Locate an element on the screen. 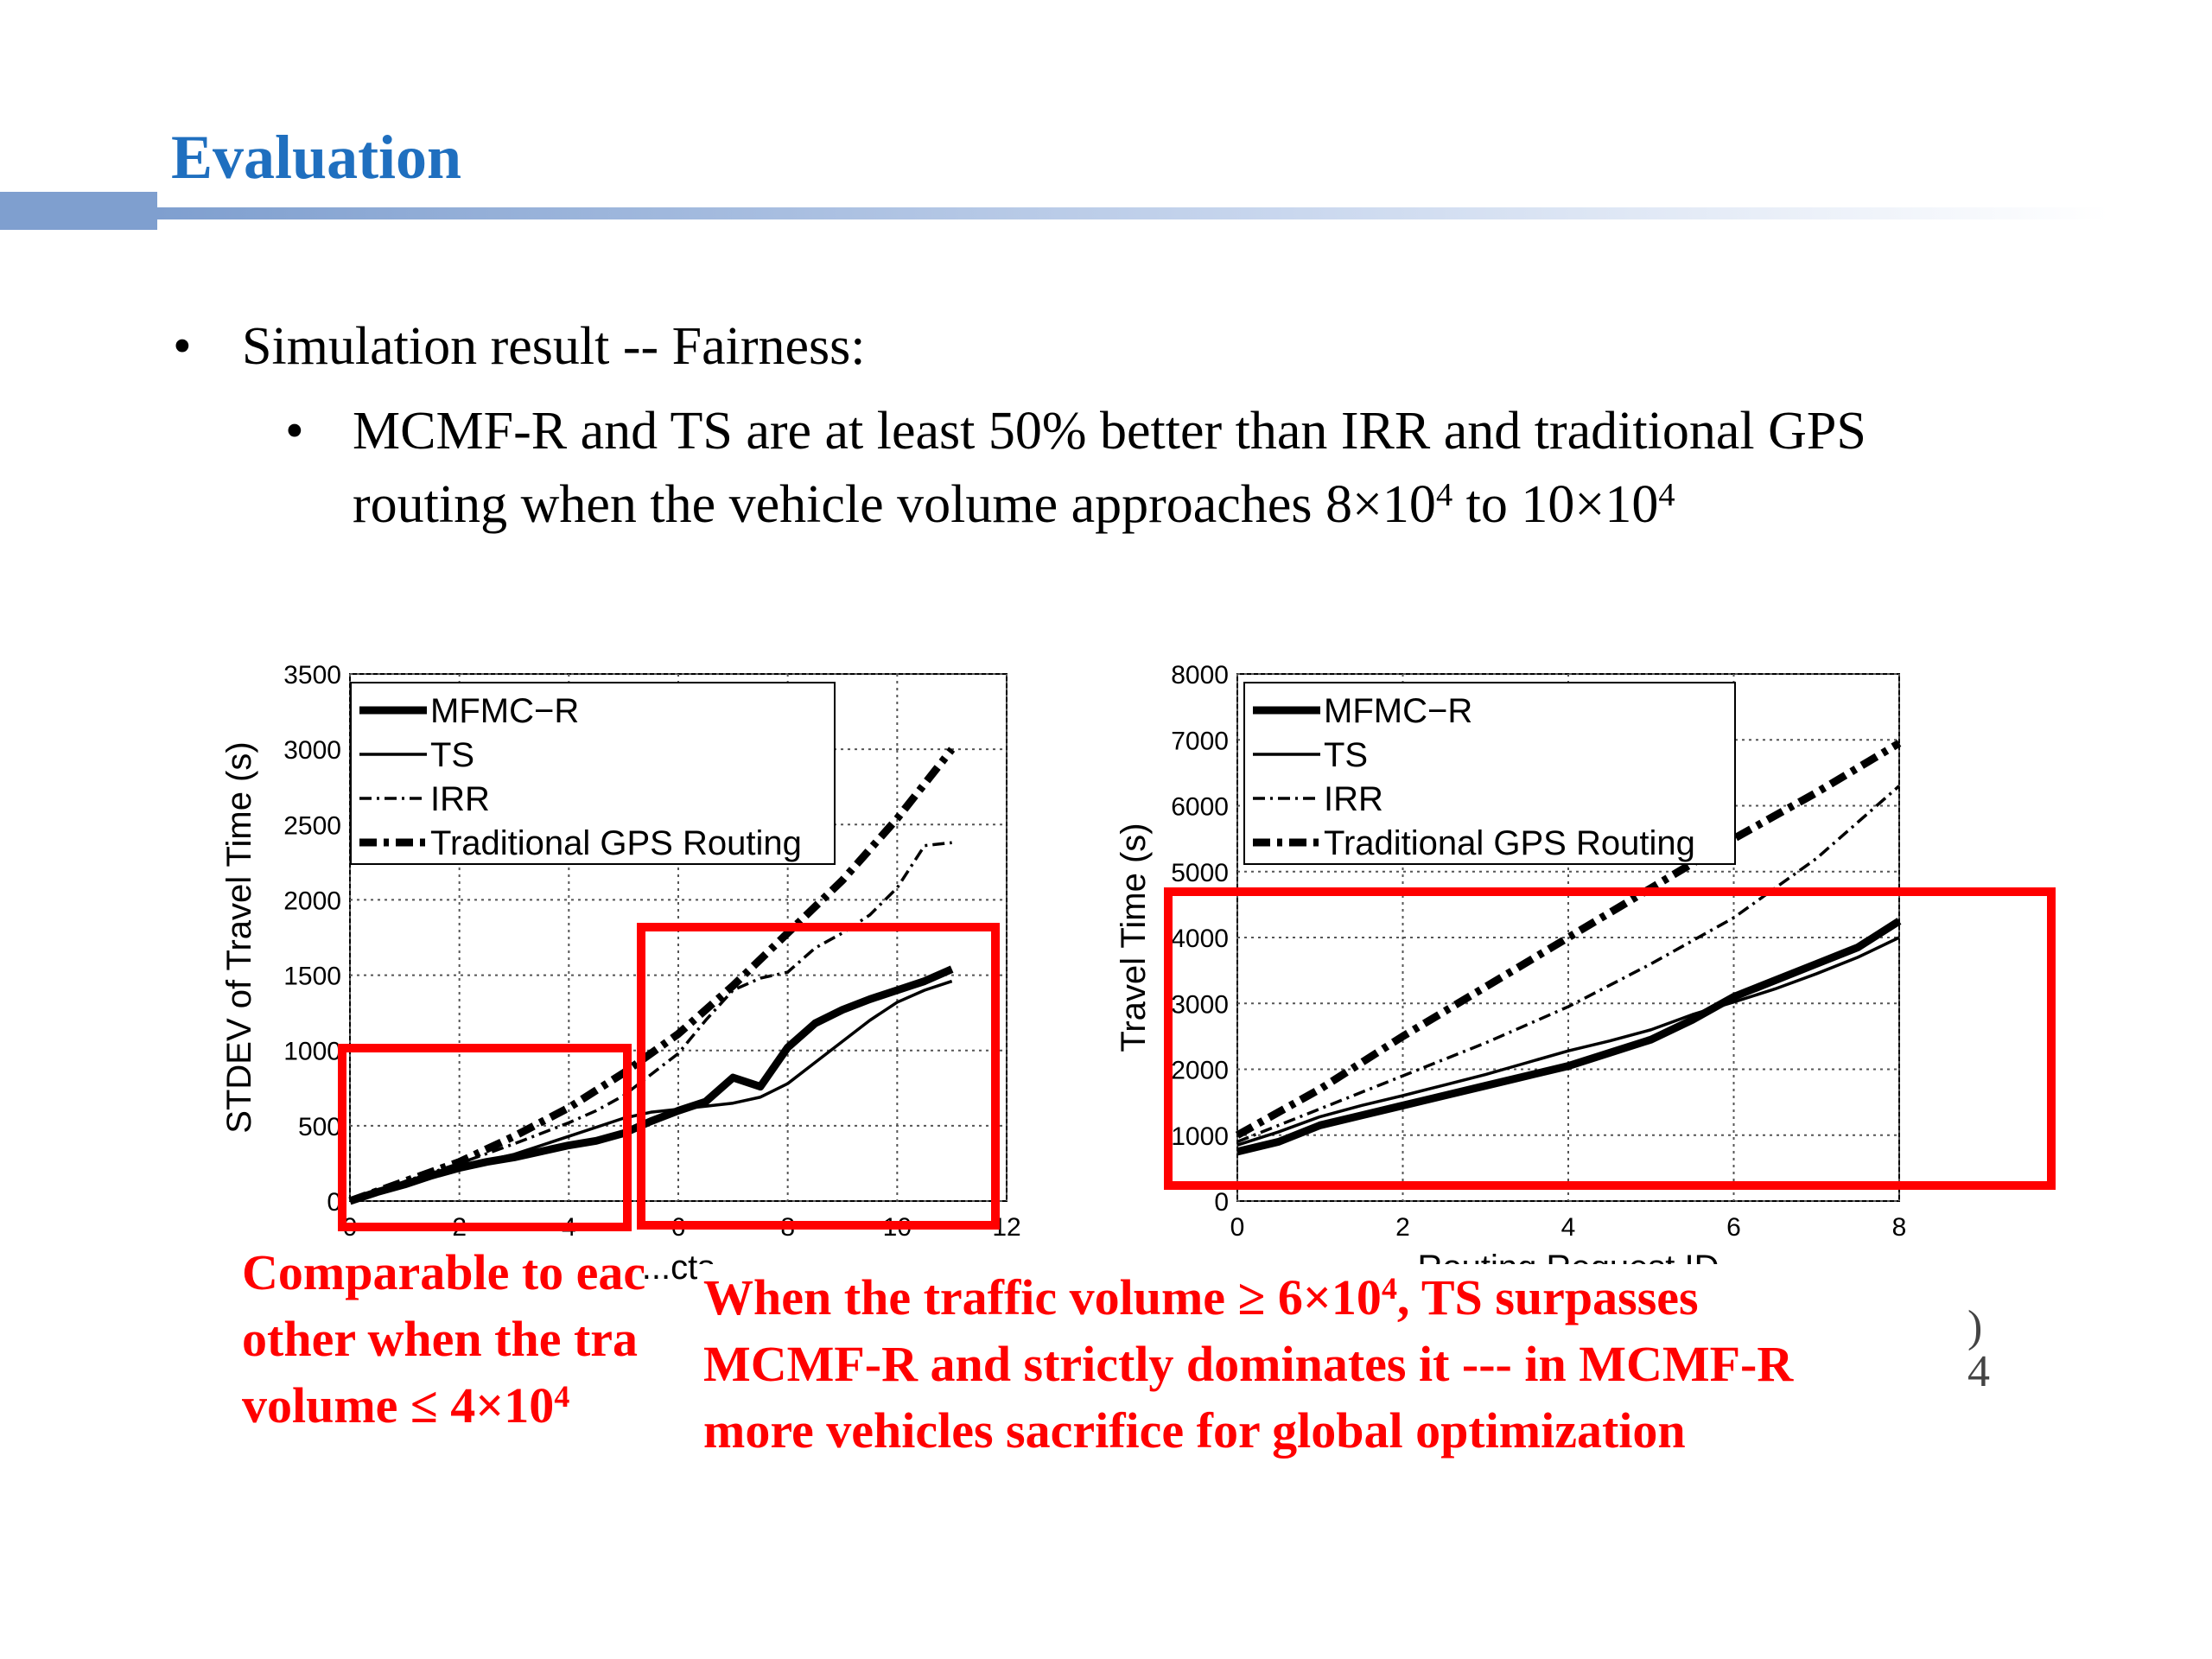 The width and height of the screenshot is (2212, 1659). bullet-level2-mid: to 10×10 is located at coordinates (1555, 504).